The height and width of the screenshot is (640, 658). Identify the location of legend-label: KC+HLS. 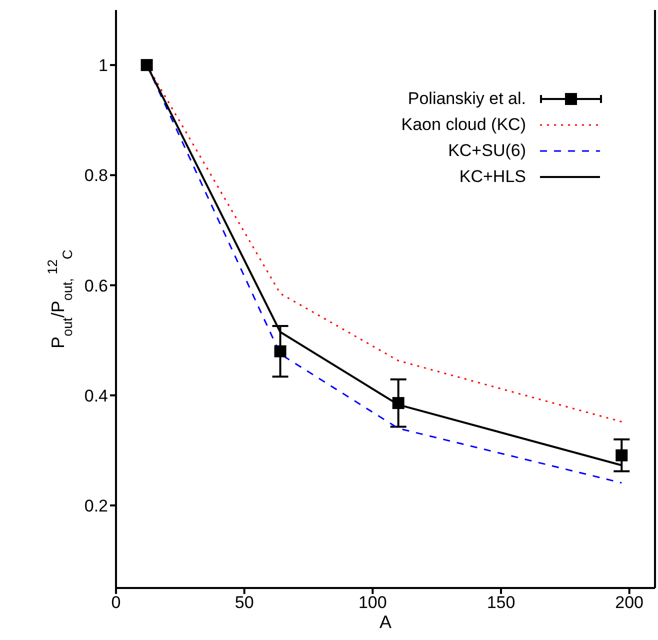
(492, 177).